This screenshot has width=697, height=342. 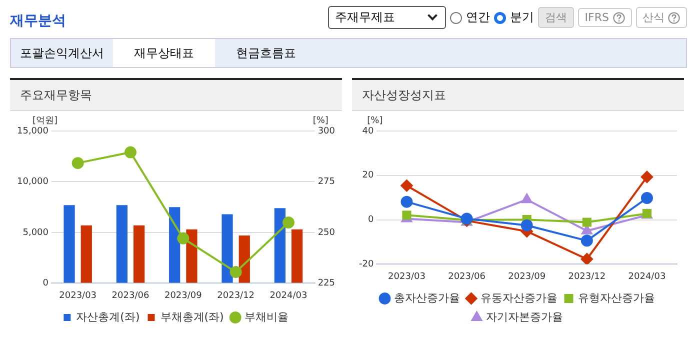 What do you see at coordinates (478, 17) in the screenshot?
I see `text: 연간` at bounding box center [478, 17].